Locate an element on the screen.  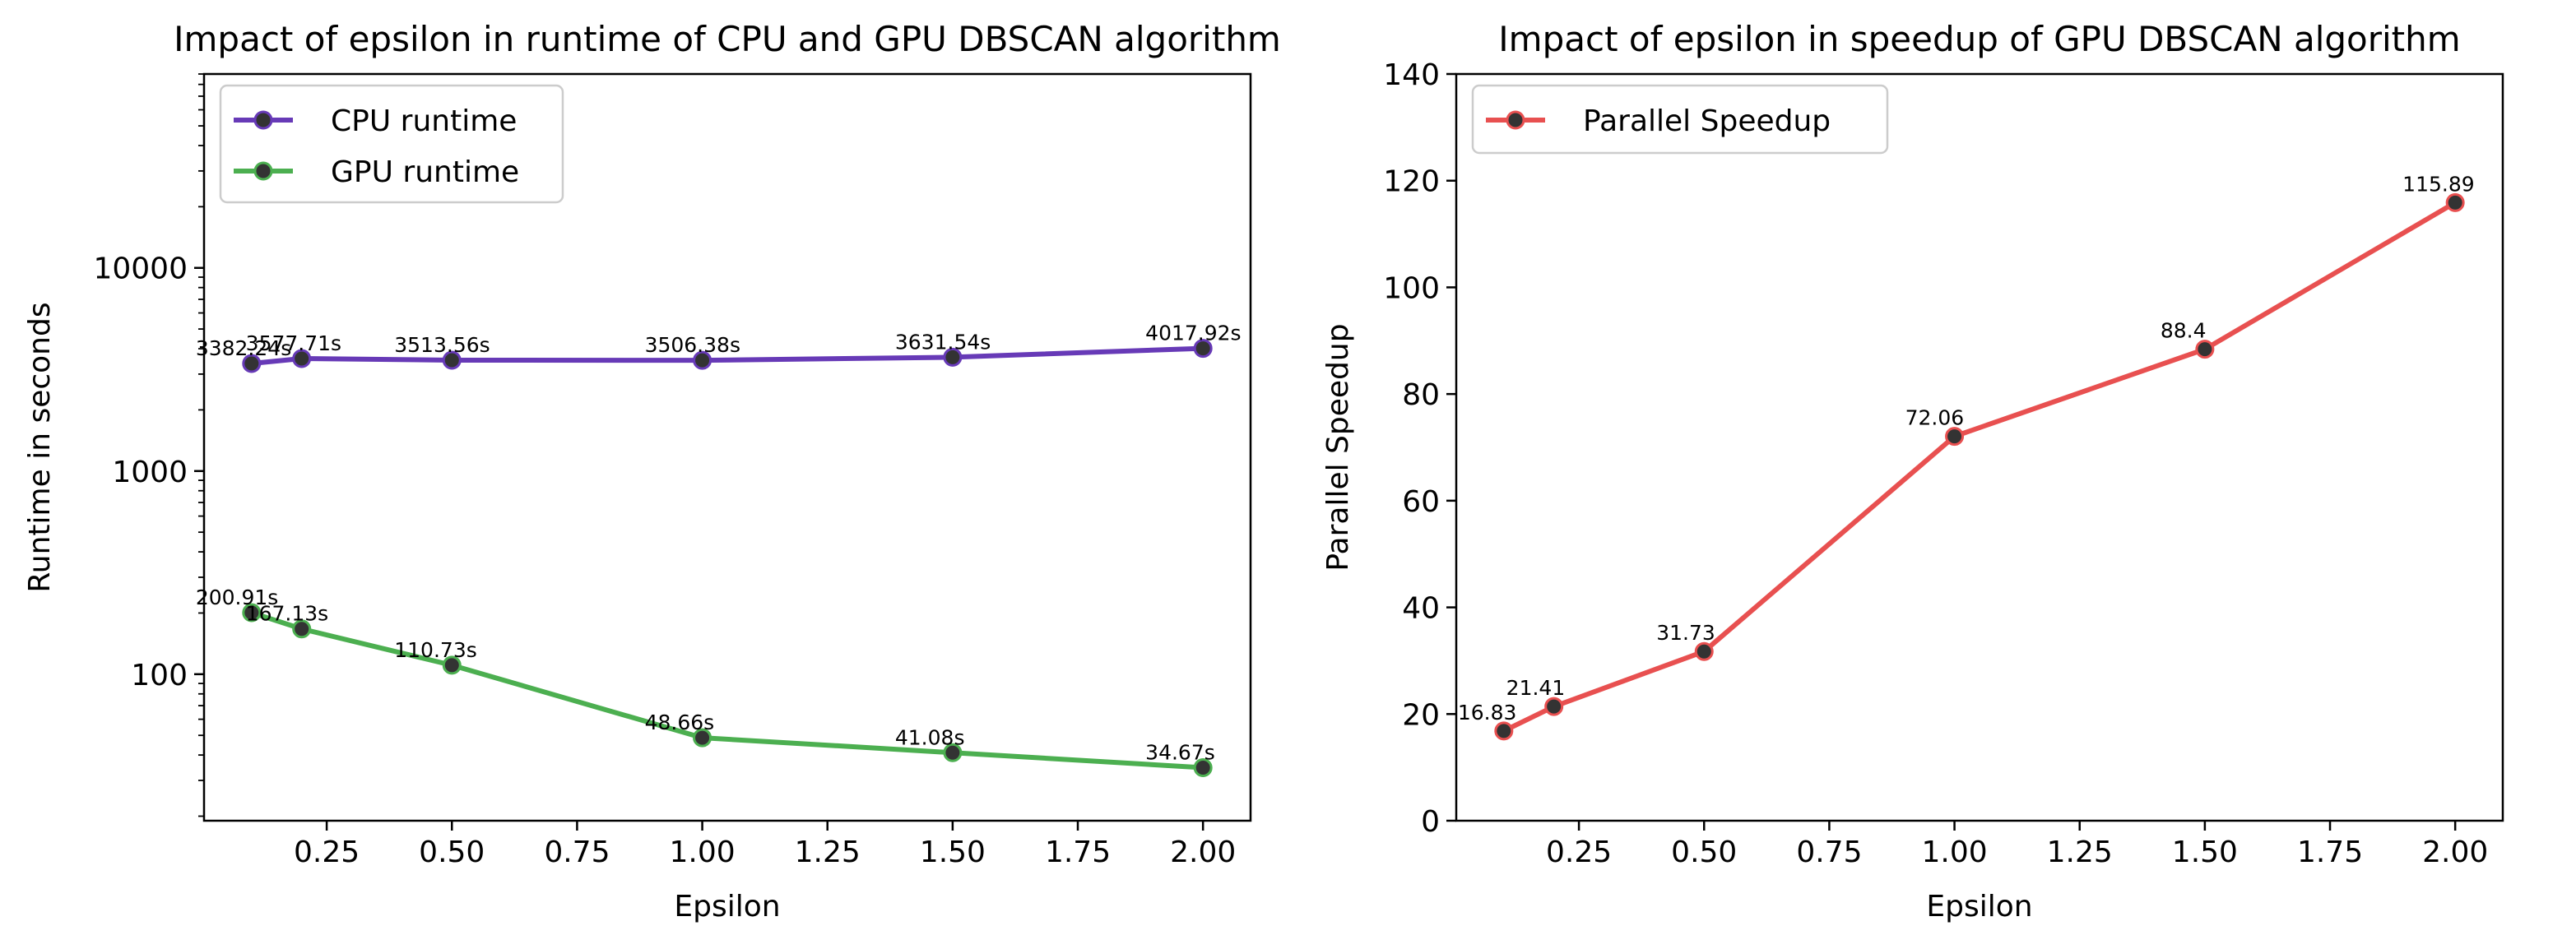
speedup-x-tick-label: 0.50 is located at coordinates (1704, 852).